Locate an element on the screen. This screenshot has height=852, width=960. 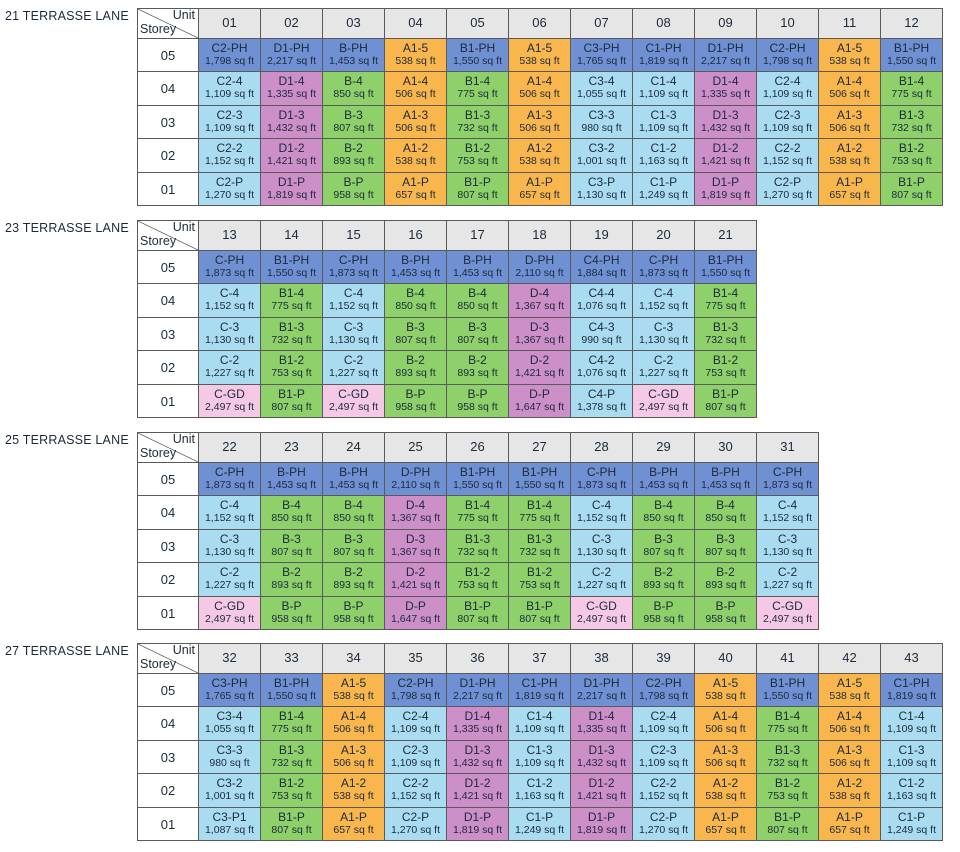
unit-cell: C-GD 2,497 sq ft is located at coordinates (229, 612).